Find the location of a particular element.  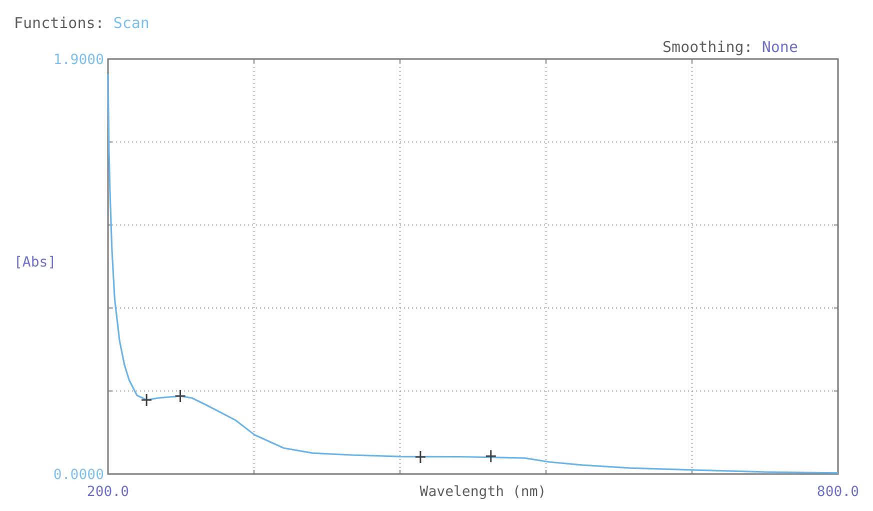

chart-subtitle: Smoothing: None is located at coordinates (730, 47).